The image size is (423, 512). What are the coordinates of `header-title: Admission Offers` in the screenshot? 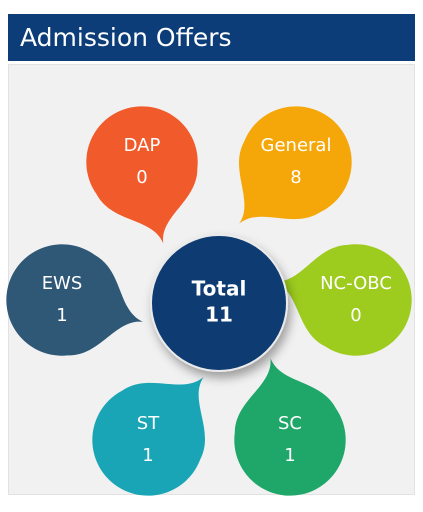 It's located at (126, 37).